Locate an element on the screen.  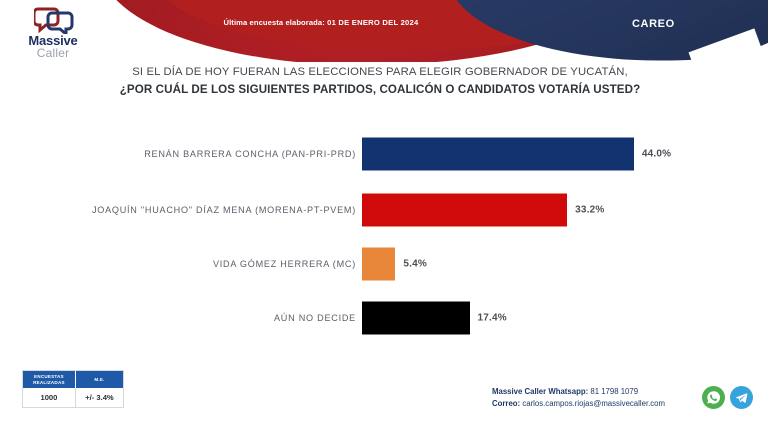
contact-whatsapp-label: Massive Caller Whatsapp: is located at coordinates (540, 391).